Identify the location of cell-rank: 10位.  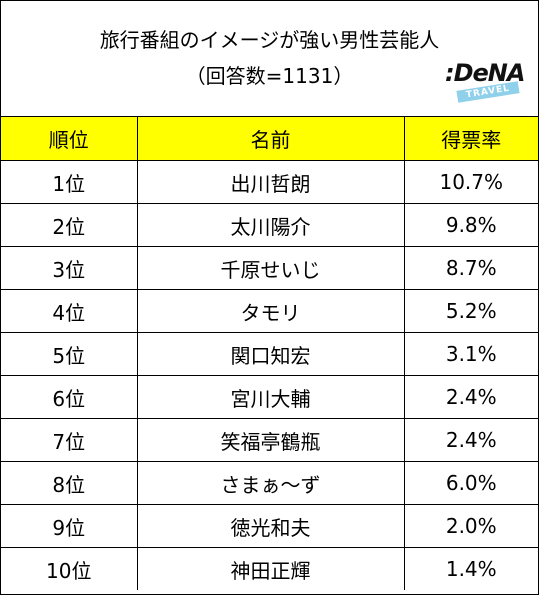
(69, 568).